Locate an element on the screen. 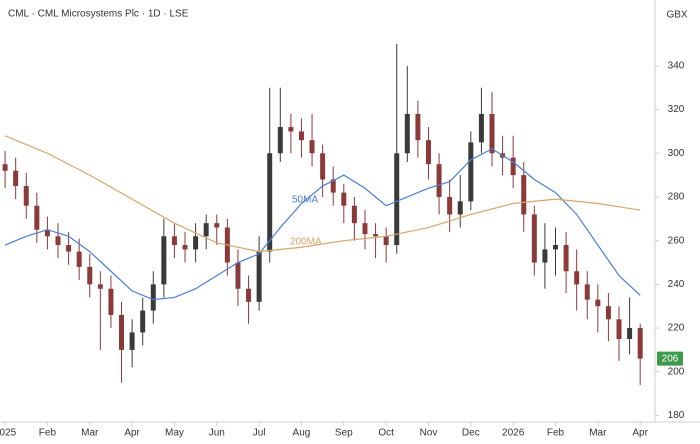 The height and width of the screenshot is (444, 700). x-tick-label: 2025 is located at coordinates (8, 433).